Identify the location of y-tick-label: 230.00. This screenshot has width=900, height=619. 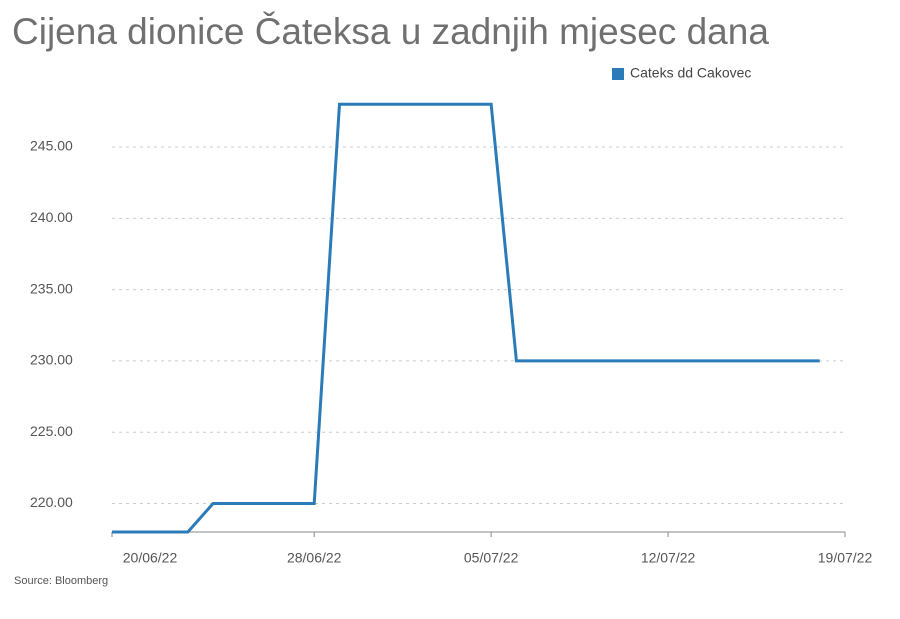
(51, 360).